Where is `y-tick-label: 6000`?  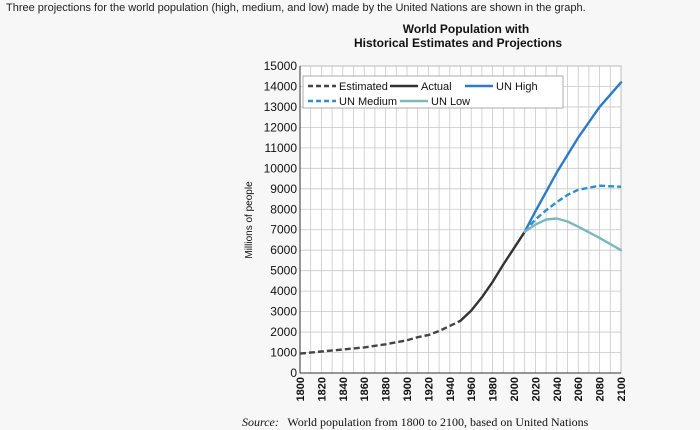 y-tick-label: 6000 is located at coordinates (283, 250).